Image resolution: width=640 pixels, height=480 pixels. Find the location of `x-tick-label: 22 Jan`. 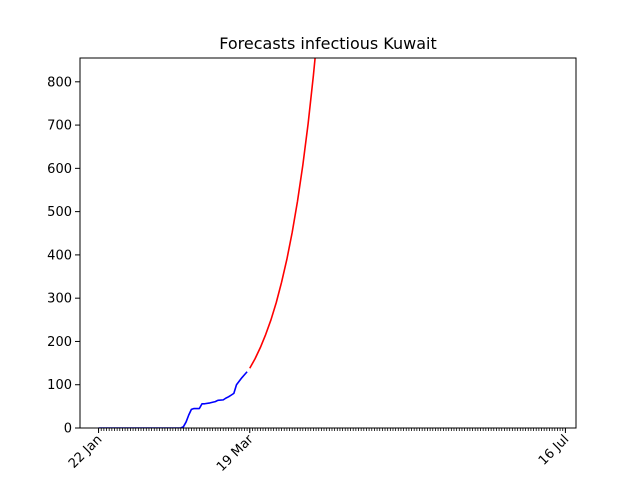

x-tick-label: 22 Jan is located at coordinates (85, 451).